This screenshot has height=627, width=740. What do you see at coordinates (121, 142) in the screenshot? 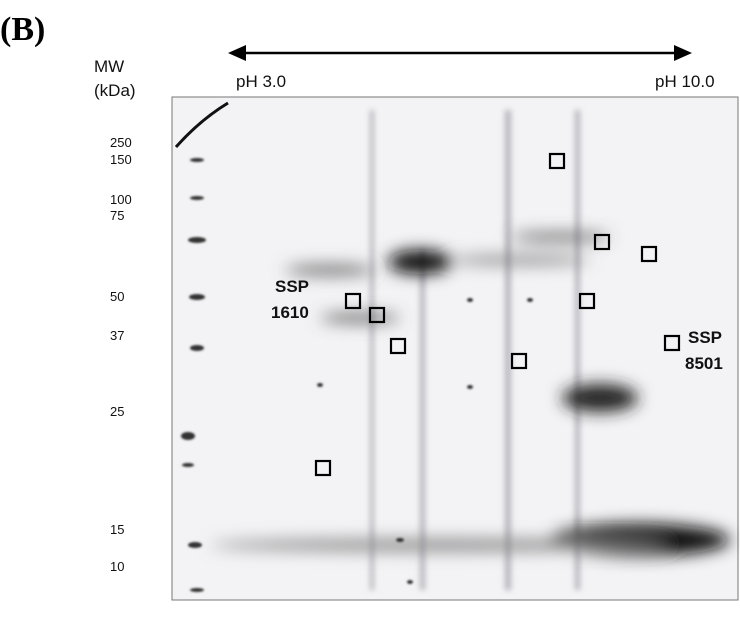
I see `mw-marker: 250` at bounding box center [121, 142].